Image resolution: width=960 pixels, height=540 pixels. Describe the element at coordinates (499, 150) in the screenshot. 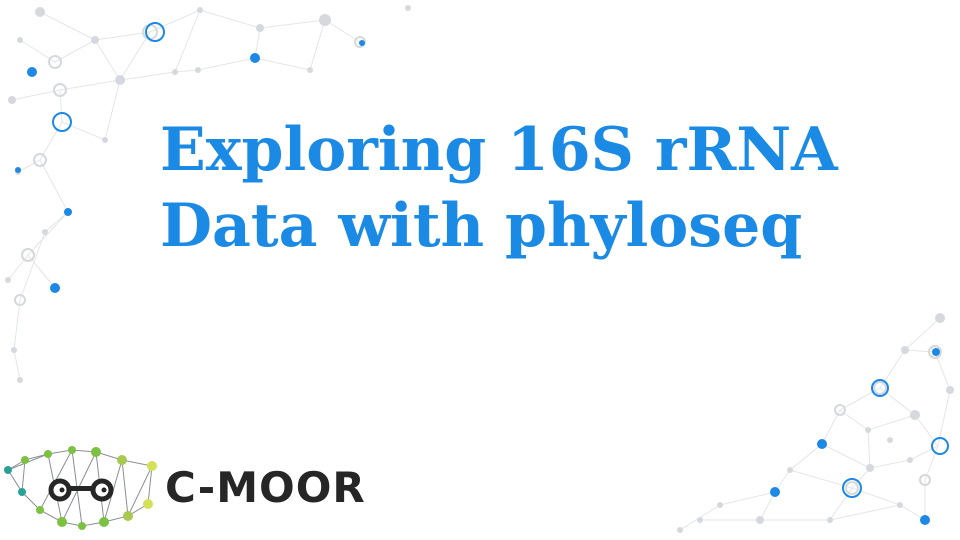

I see `slide-title-line-1: Exploring 16S rRNA` at that location.